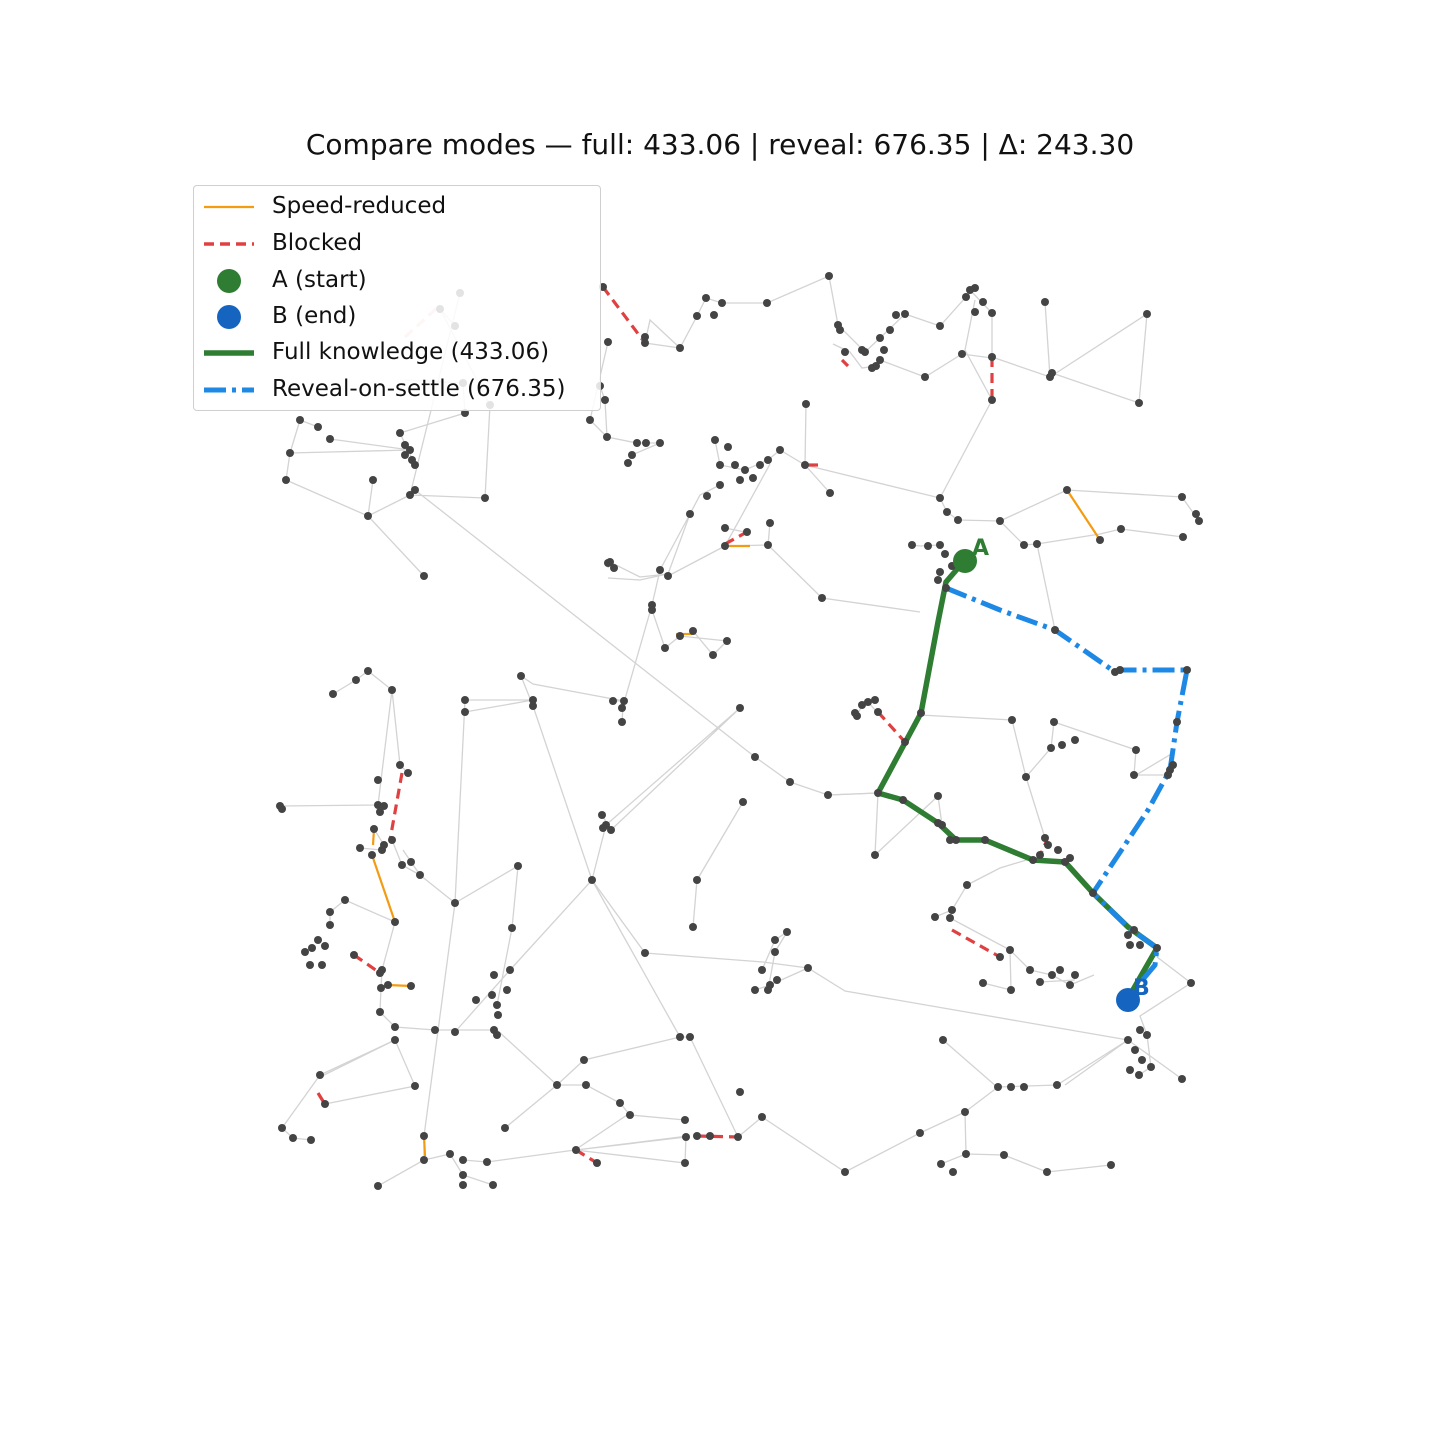 The width and height of the screenshot is (1440, 1440). I want to click on legend-label: Full knowledge (433.06), so click(411, 352).